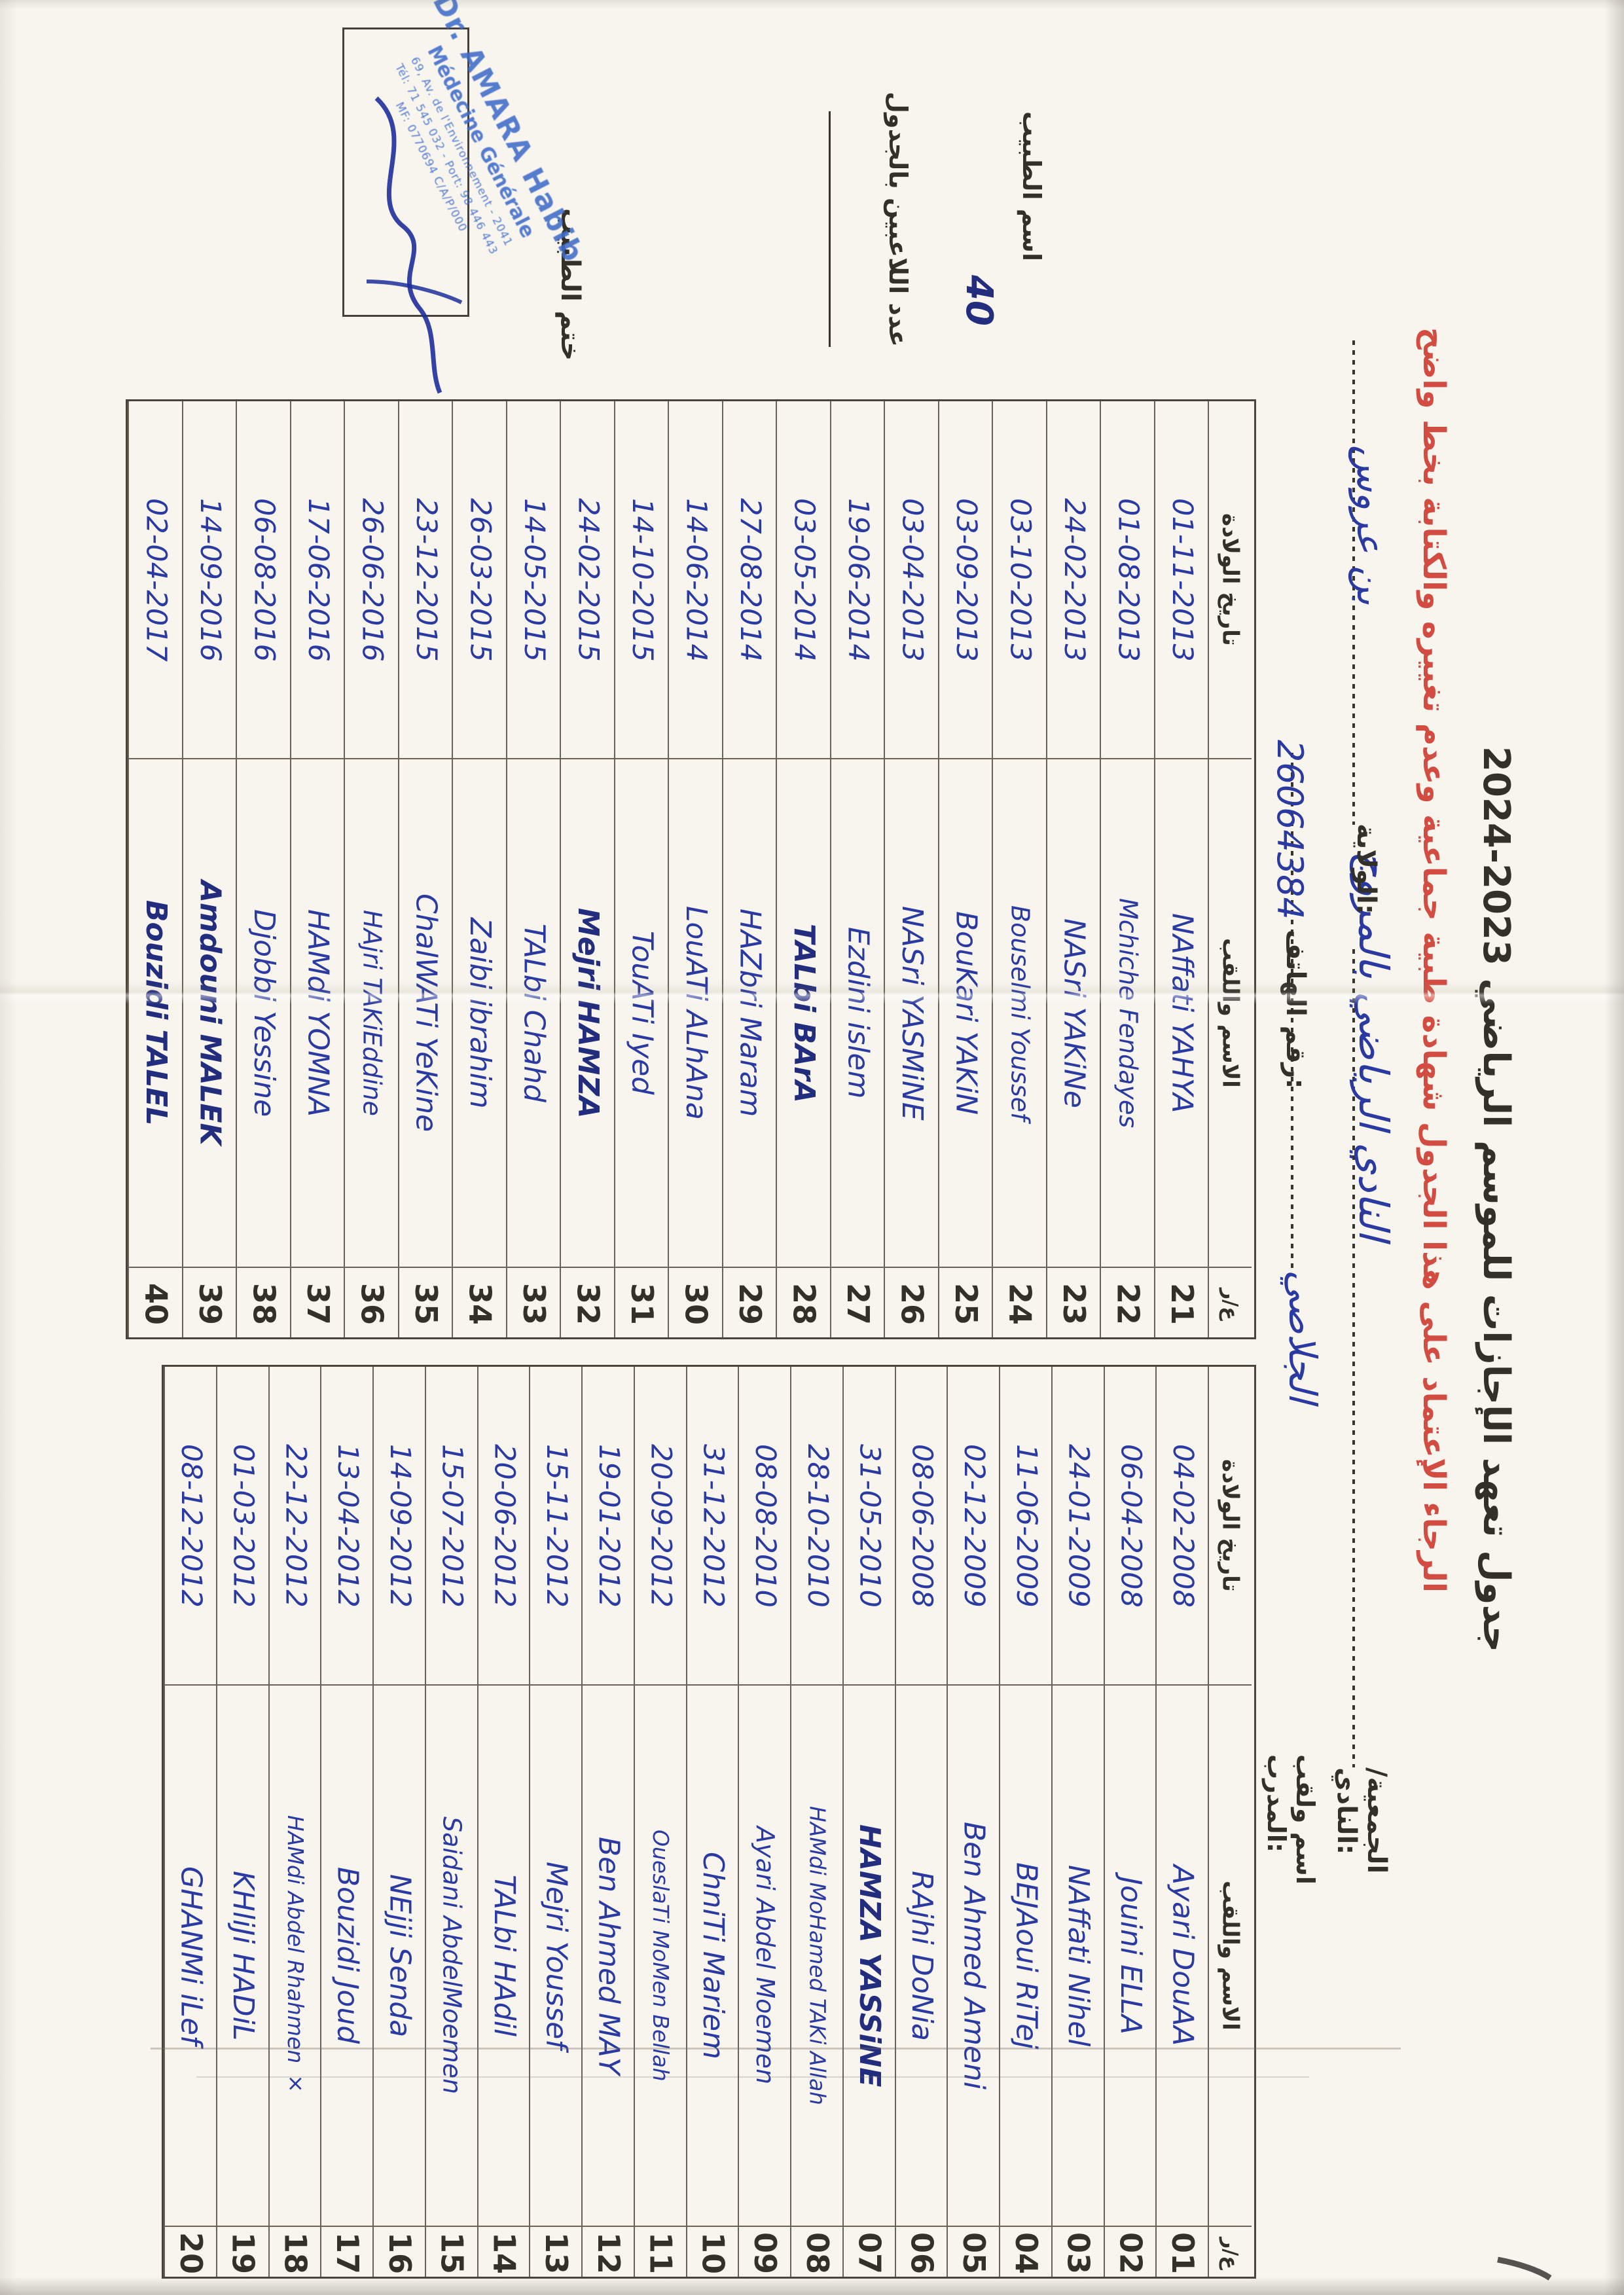 This screenshot has width=1624, height=2295. I want to click on number-header: ع/ر, so click(1230, 2253).